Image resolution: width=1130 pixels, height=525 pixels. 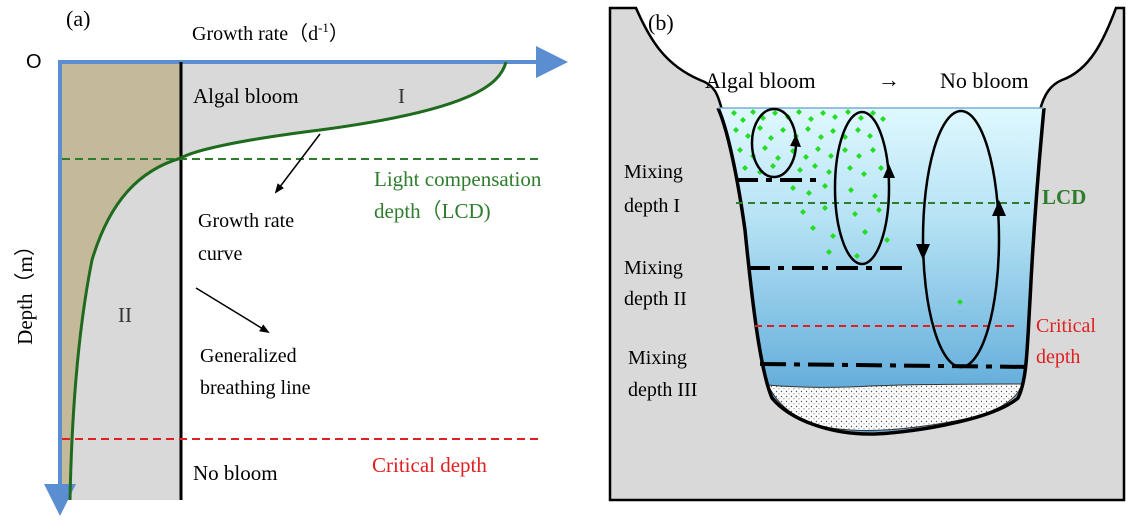 What do you see at coordinates (297, 163) in the screenshot?
I see `growth-curve-pointer-arrow` at bounding box center [297, 163].